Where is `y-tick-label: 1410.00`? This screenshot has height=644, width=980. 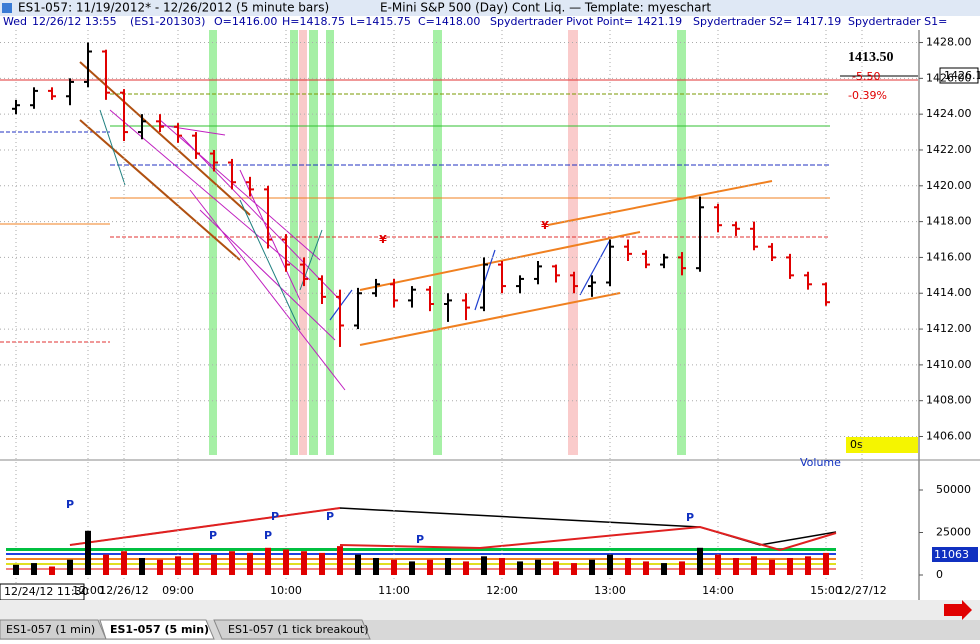
y-tick-label: 1410.00 is located at coordinates (949, 364).